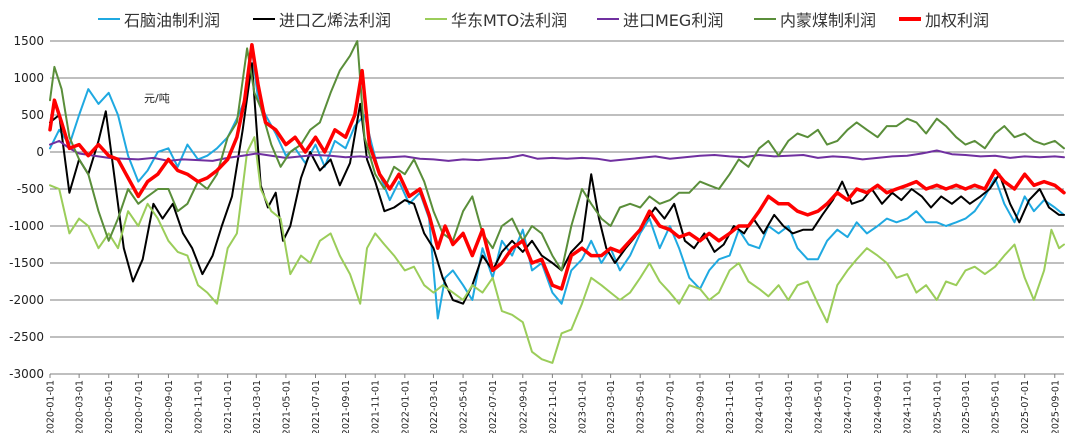  Describe the element at coordinates (257, 406) in the screenshot. I see `x-tick-label: 2021-03-01` at that location.